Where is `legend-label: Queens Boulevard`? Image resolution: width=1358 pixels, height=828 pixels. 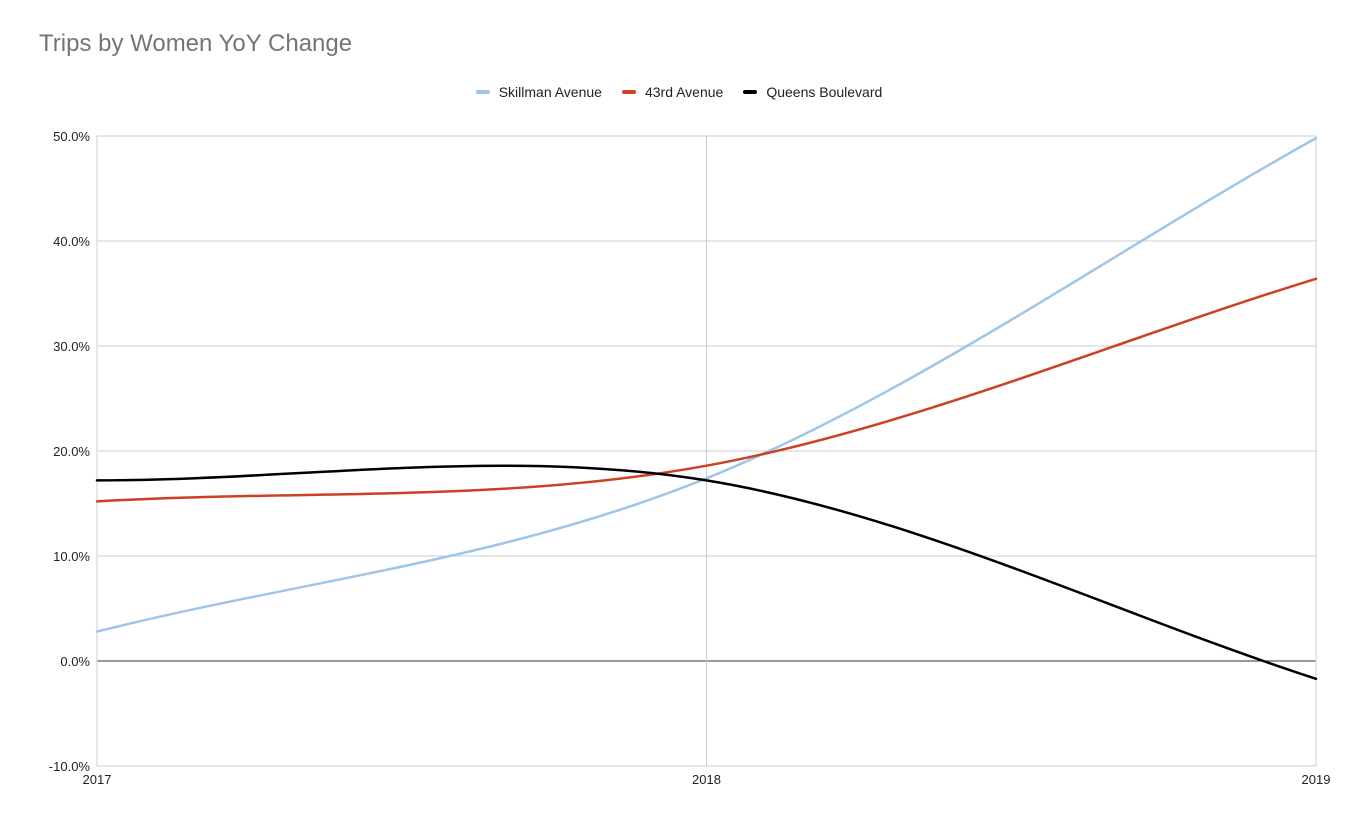
legend-label: Queens Boulevard is located at coordinates (824, 92).